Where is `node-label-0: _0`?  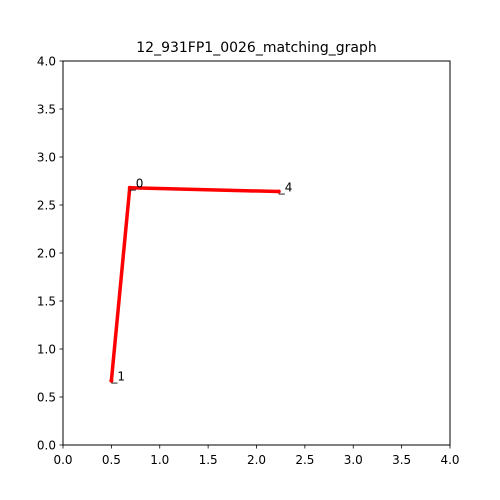
node-label-0: _0 is located at coordinates (136, 184).